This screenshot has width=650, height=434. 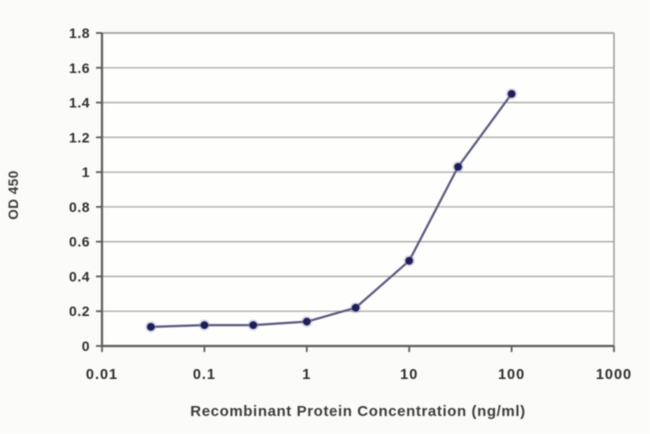 What do you see at coordinates (204, 375) in the screenshot?
I see `x-tick-label: 0.1` at bounding box center [204, 375].